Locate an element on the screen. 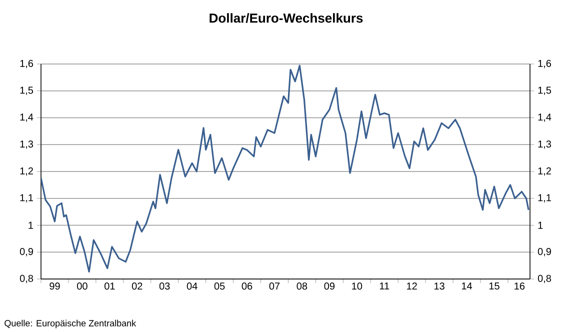  x-tick-label: 02 is located at coordinates (137, 286).